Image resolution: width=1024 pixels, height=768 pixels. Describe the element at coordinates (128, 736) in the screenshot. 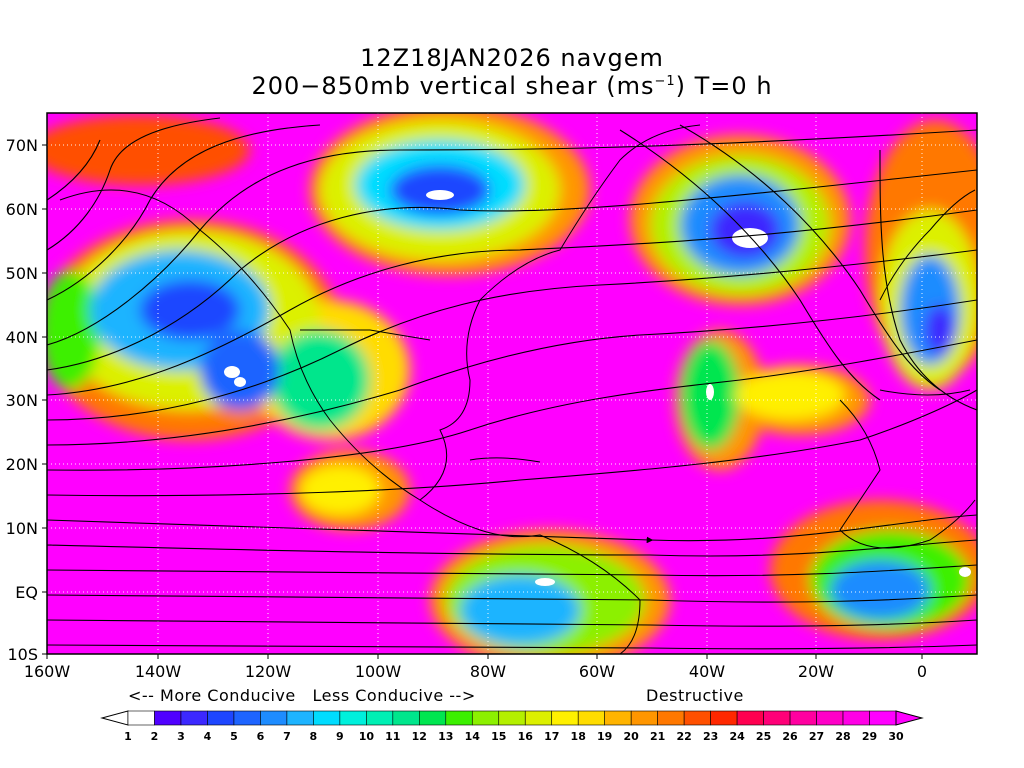

I see `colorbar-label: 1` at that location.